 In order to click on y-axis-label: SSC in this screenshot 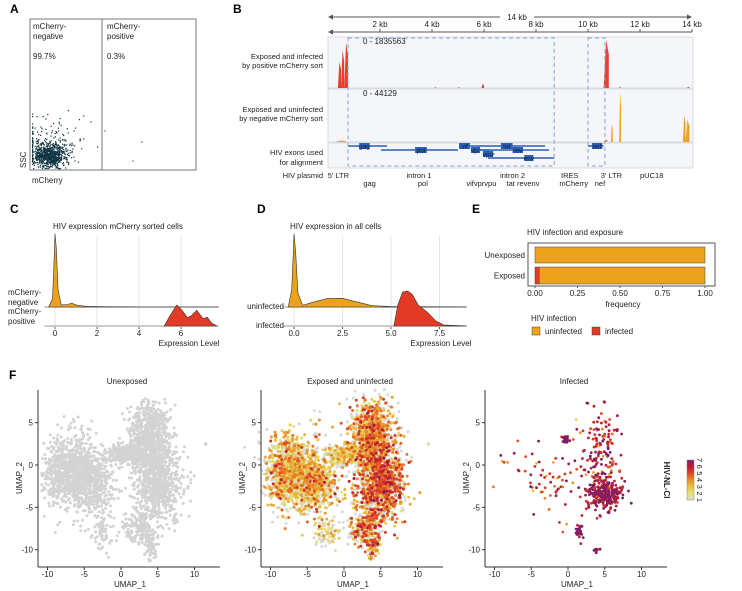, I will do `click(23, 159)`.